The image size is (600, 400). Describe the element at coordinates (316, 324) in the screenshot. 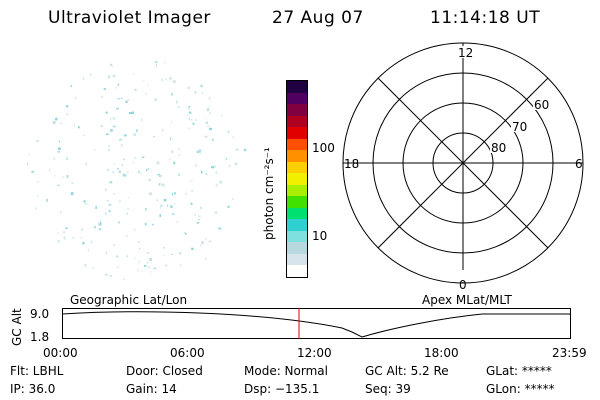

I see `altitude-curve` at that location.